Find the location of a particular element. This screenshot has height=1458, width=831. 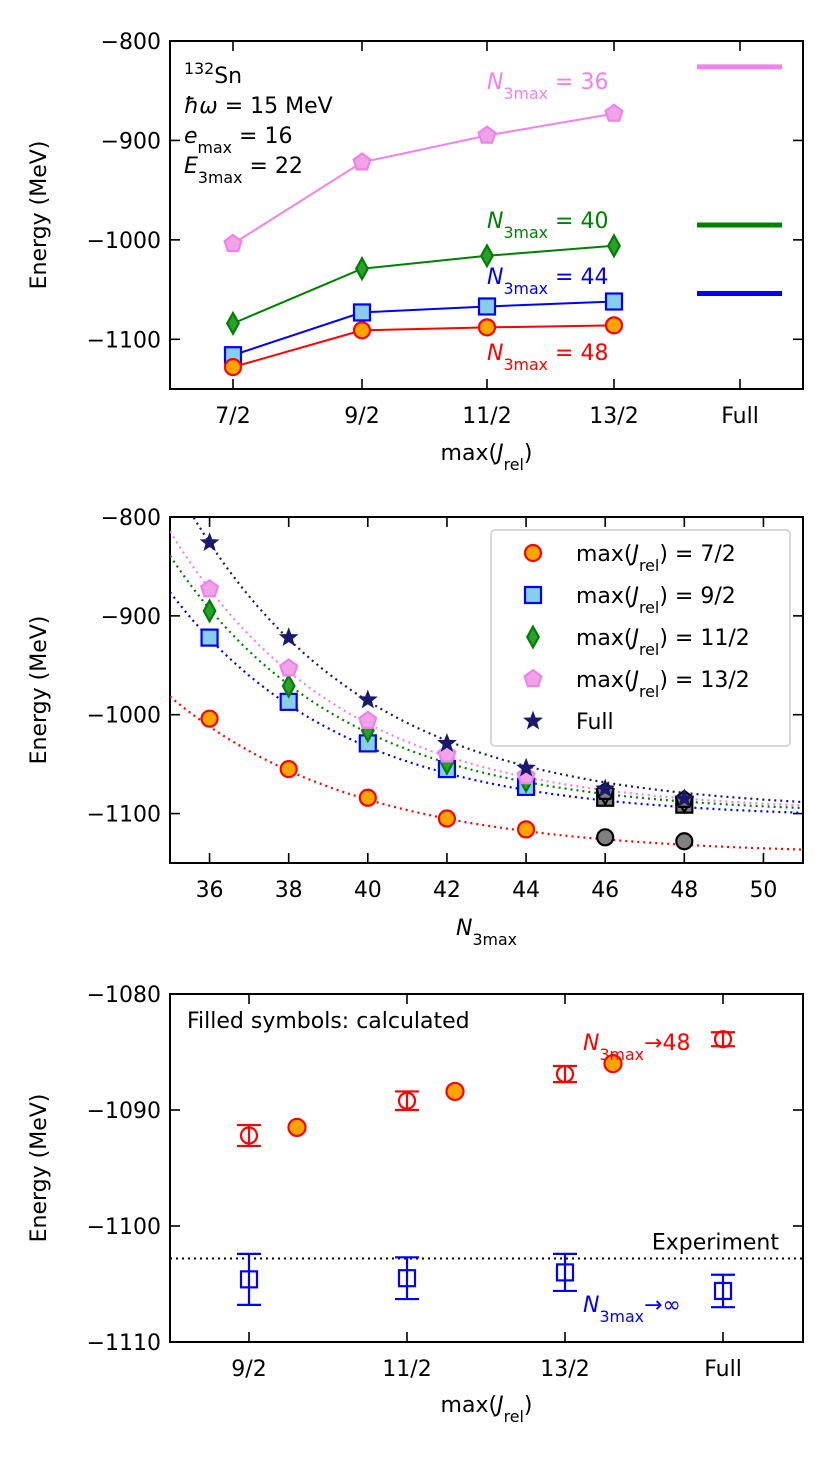

legend-label: Full is located at coordinates (595, 722).